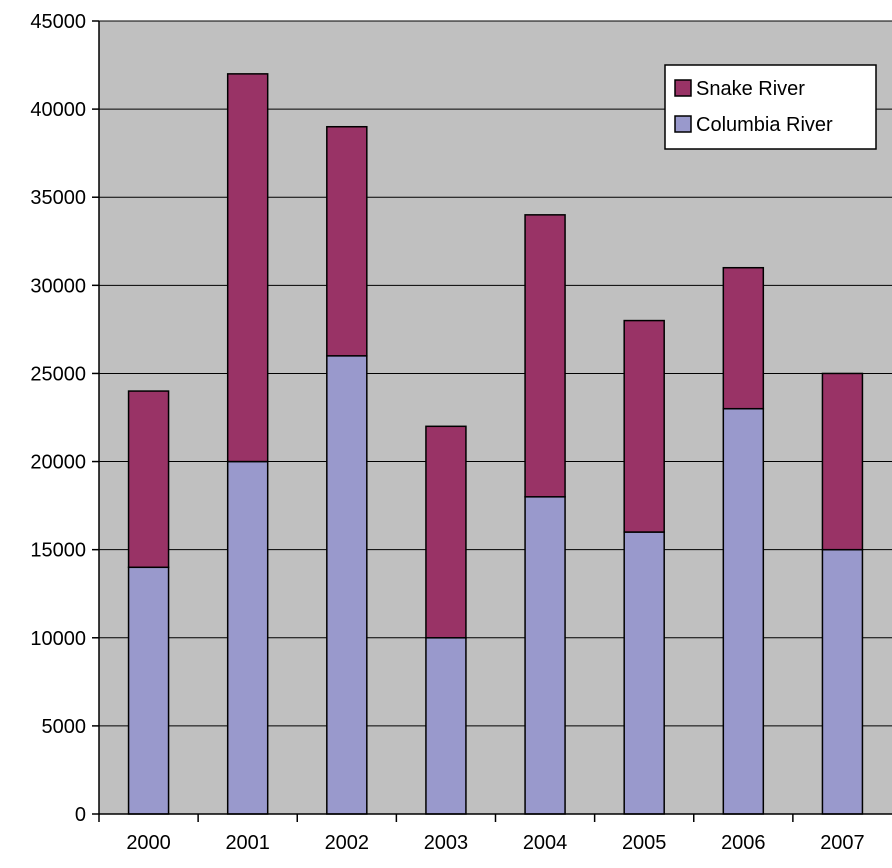 The height and width of the screenshot is (868, 892). I want to click on y-tick-label: 5000, so click(64, 727).